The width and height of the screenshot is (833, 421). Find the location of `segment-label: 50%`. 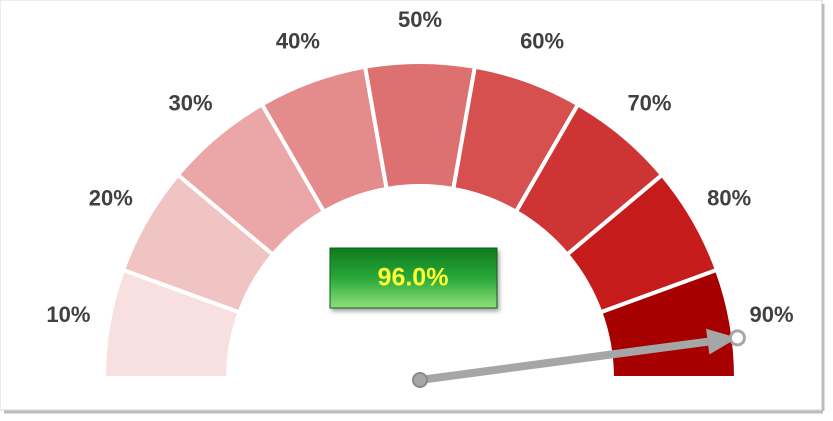

segment-label: 50% is located at coordinates (420, 19).